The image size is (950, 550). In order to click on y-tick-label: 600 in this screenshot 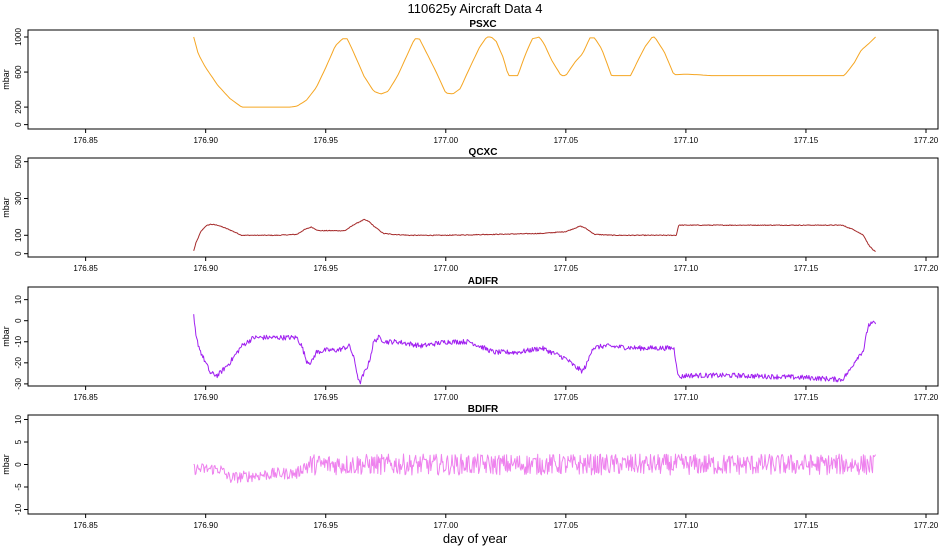, I will do `click(18, 72)`.